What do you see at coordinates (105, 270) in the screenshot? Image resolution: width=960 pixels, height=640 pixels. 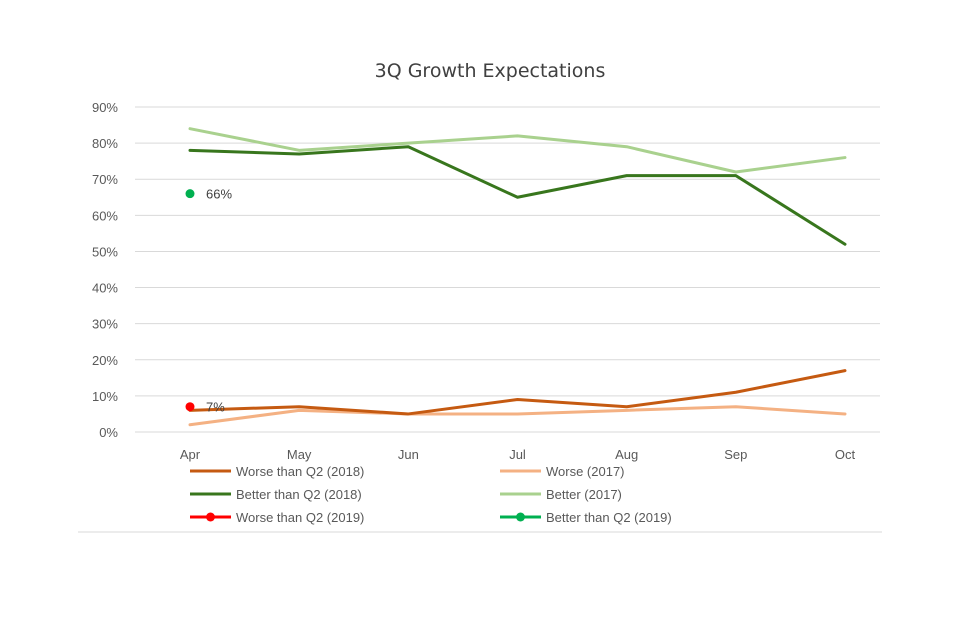 I see `y-axis-ticks: 0% 10% 20% 30% 40% 50% 60% 70% 80% 90%` at bounding box center [105, 270].